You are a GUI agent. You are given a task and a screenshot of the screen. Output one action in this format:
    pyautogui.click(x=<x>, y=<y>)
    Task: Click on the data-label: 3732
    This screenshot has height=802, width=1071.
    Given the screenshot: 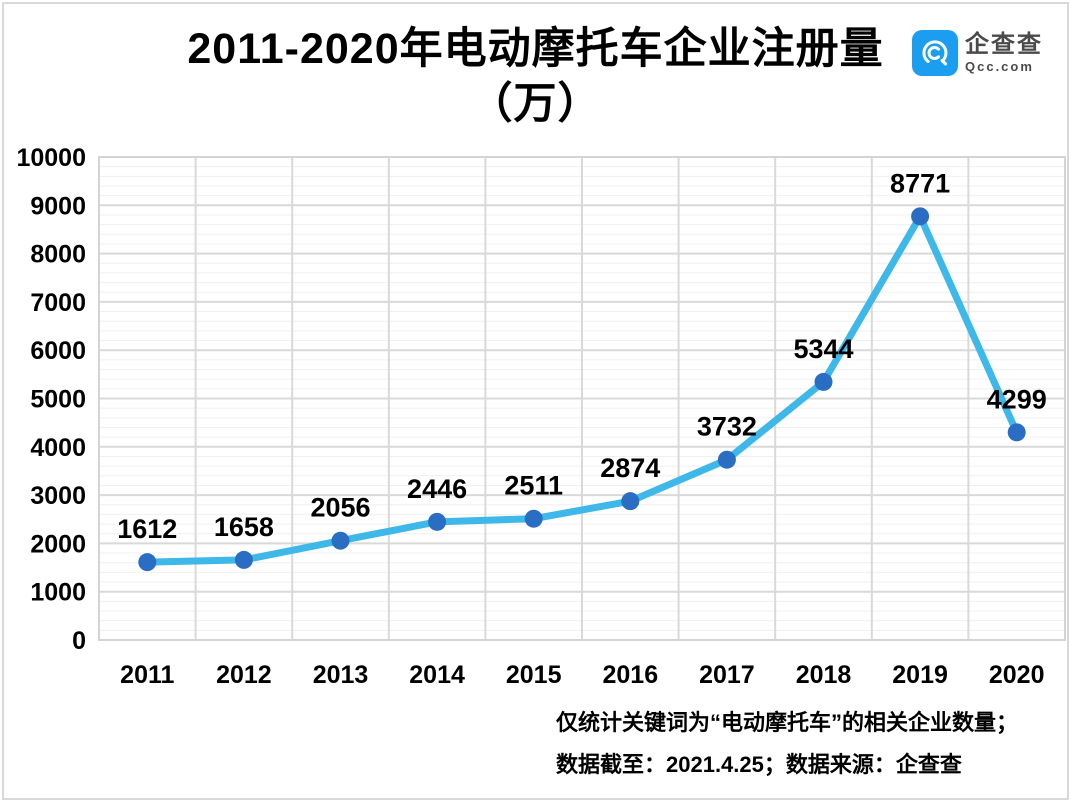 What is the action you would take?
    pyautogui.click(x=727, y=427)
    